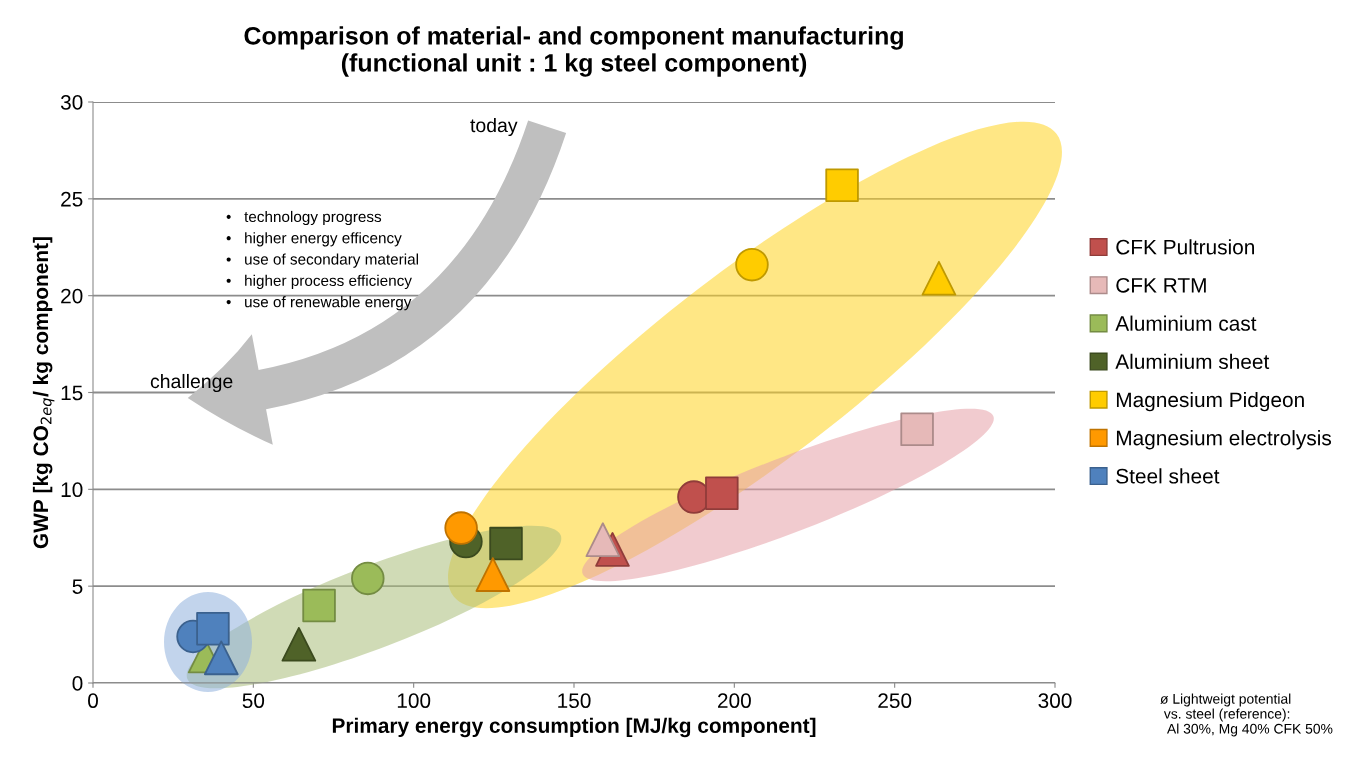 This screenshot has width=1362, height=762. I want to click on x-tick-label: 250, so click(895, 701).